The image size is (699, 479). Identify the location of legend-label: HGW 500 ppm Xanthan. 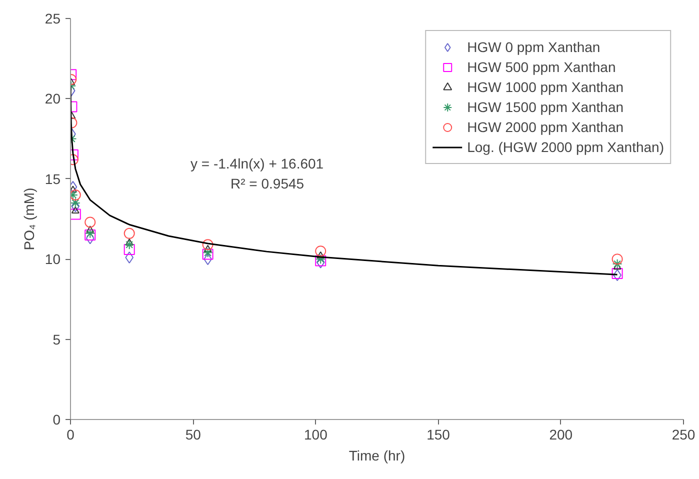
(541, 67).